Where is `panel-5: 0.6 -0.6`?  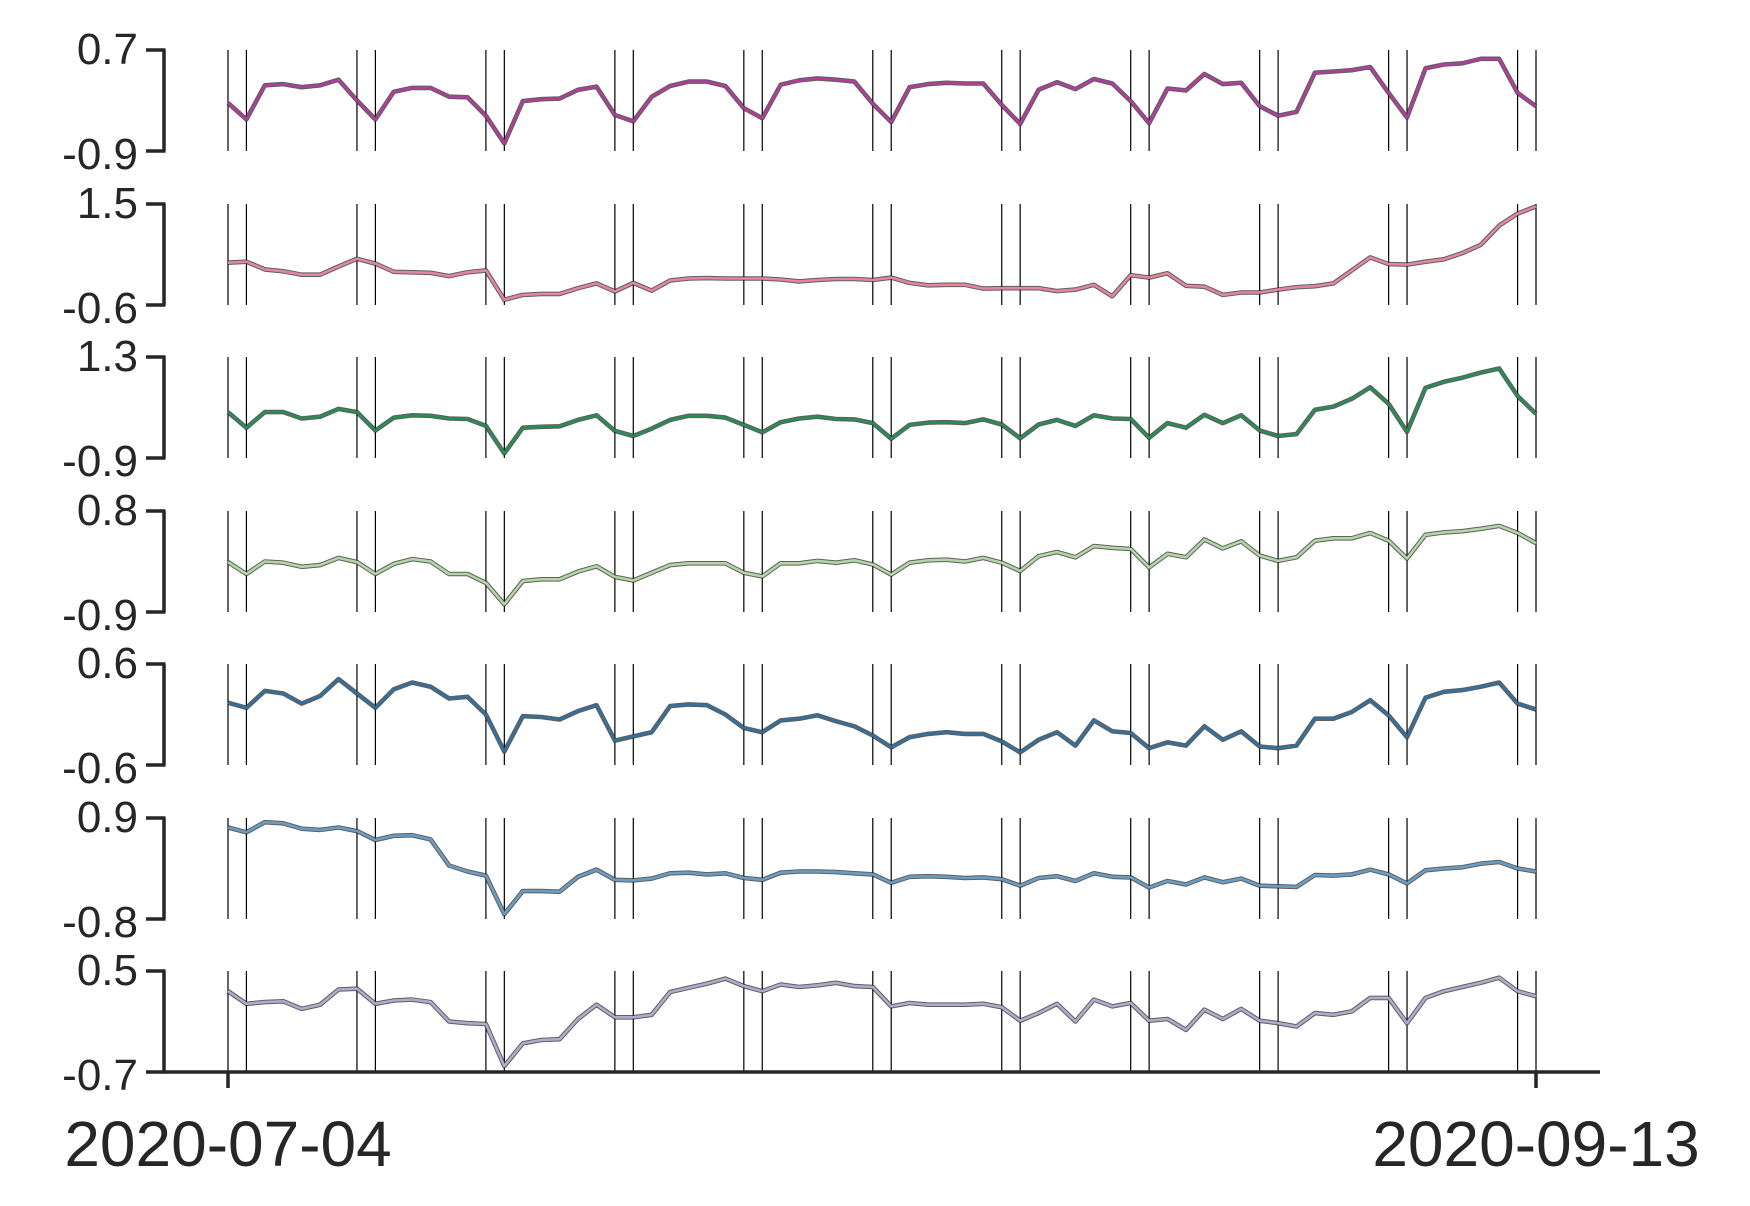
panel-5: 0.6 -0.6 is located at coordinates (799, 716).